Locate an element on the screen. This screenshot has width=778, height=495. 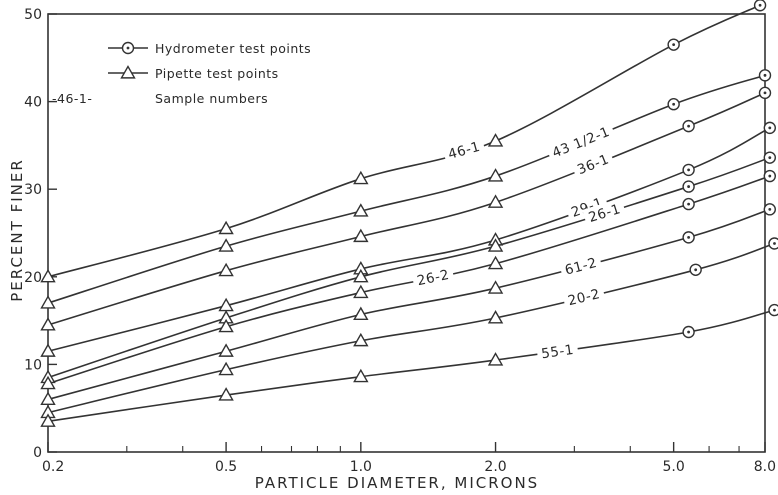
series-20-2-label: 20-2 is located at coordinates (583, 297).